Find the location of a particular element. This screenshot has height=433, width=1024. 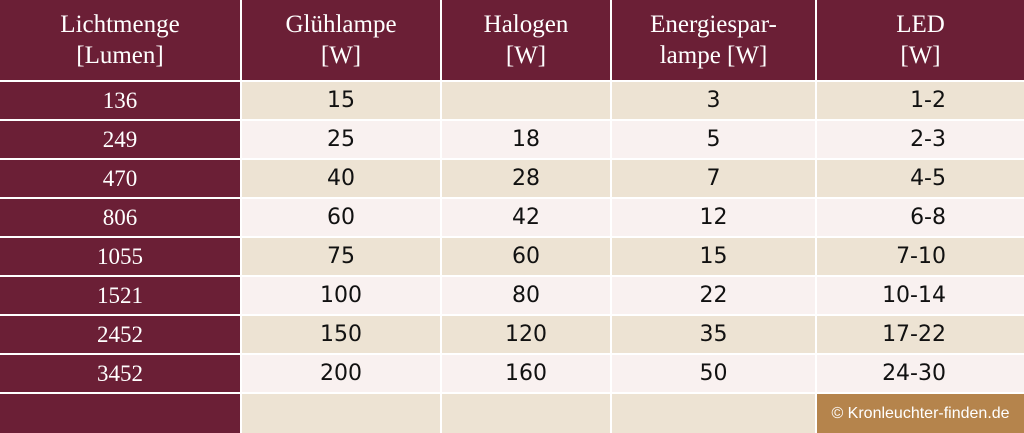

copyright: © Kronleuchter-finden.de is located at coordinates (920, 413).